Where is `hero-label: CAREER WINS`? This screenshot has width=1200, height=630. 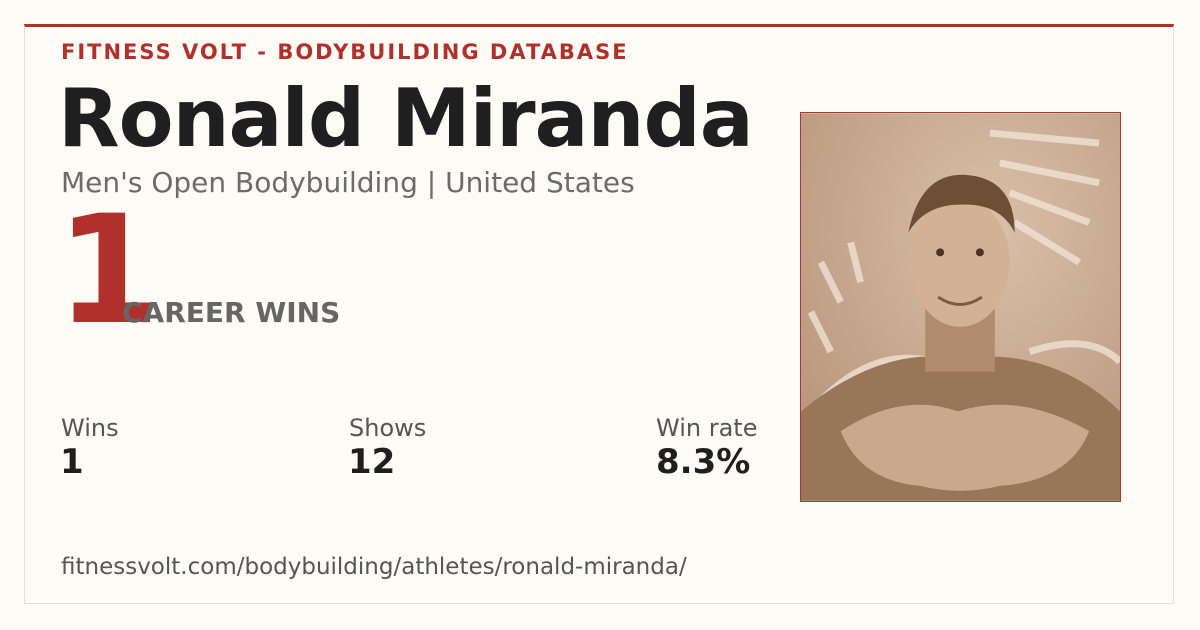
hero-label: CAREER WINS is located at coordinates (231, 312).